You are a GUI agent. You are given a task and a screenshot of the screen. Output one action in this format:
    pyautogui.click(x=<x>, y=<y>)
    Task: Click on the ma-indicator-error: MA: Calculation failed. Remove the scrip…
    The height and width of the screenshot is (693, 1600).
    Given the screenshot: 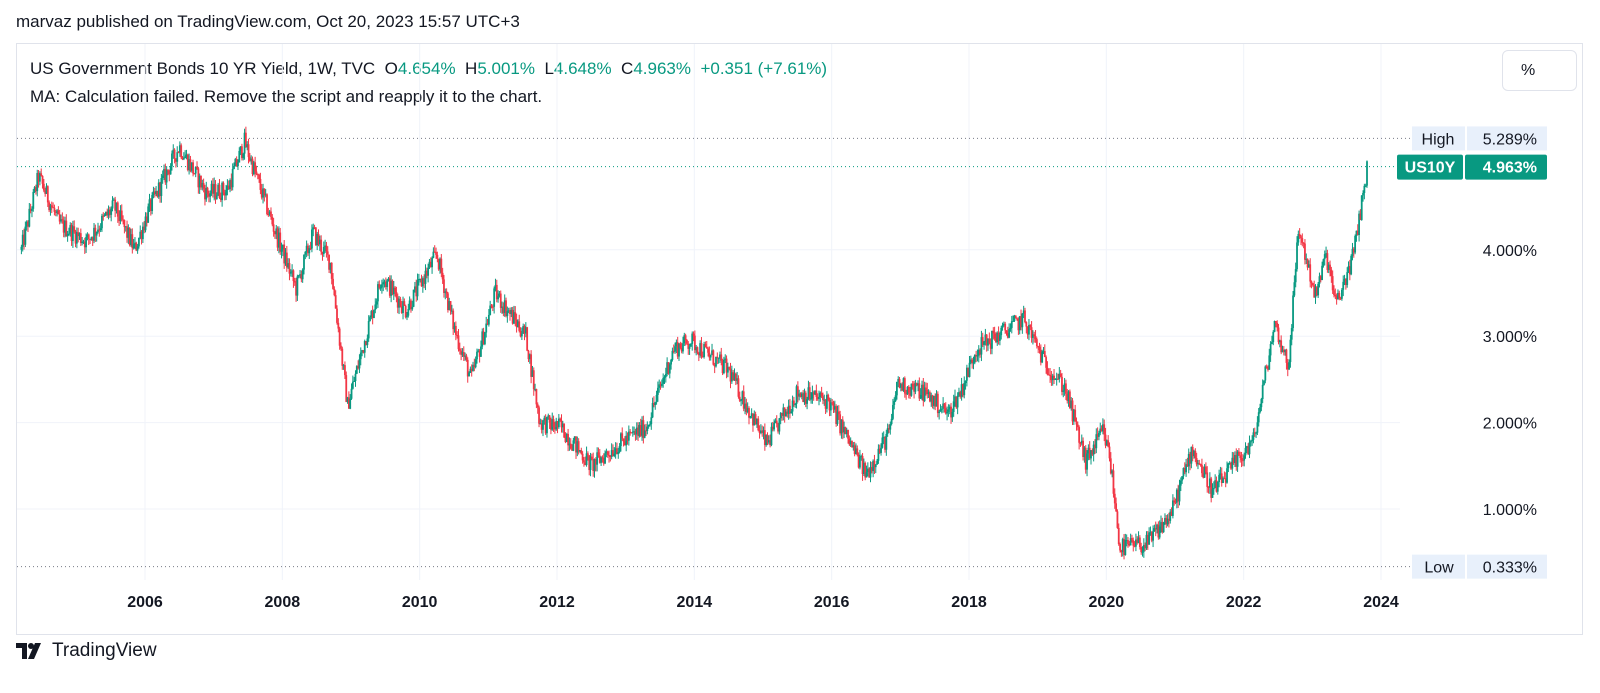 What is the action you would take?
    pyautogui.click(x=286, y=96)
    